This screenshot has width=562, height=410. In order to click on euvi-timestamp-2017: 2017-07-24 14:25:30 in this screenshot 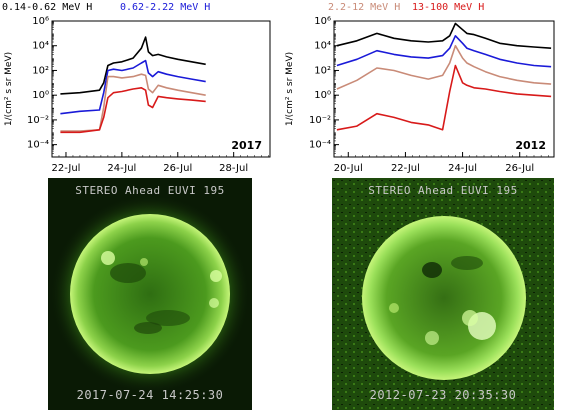, I will do `click(150, 395)`.